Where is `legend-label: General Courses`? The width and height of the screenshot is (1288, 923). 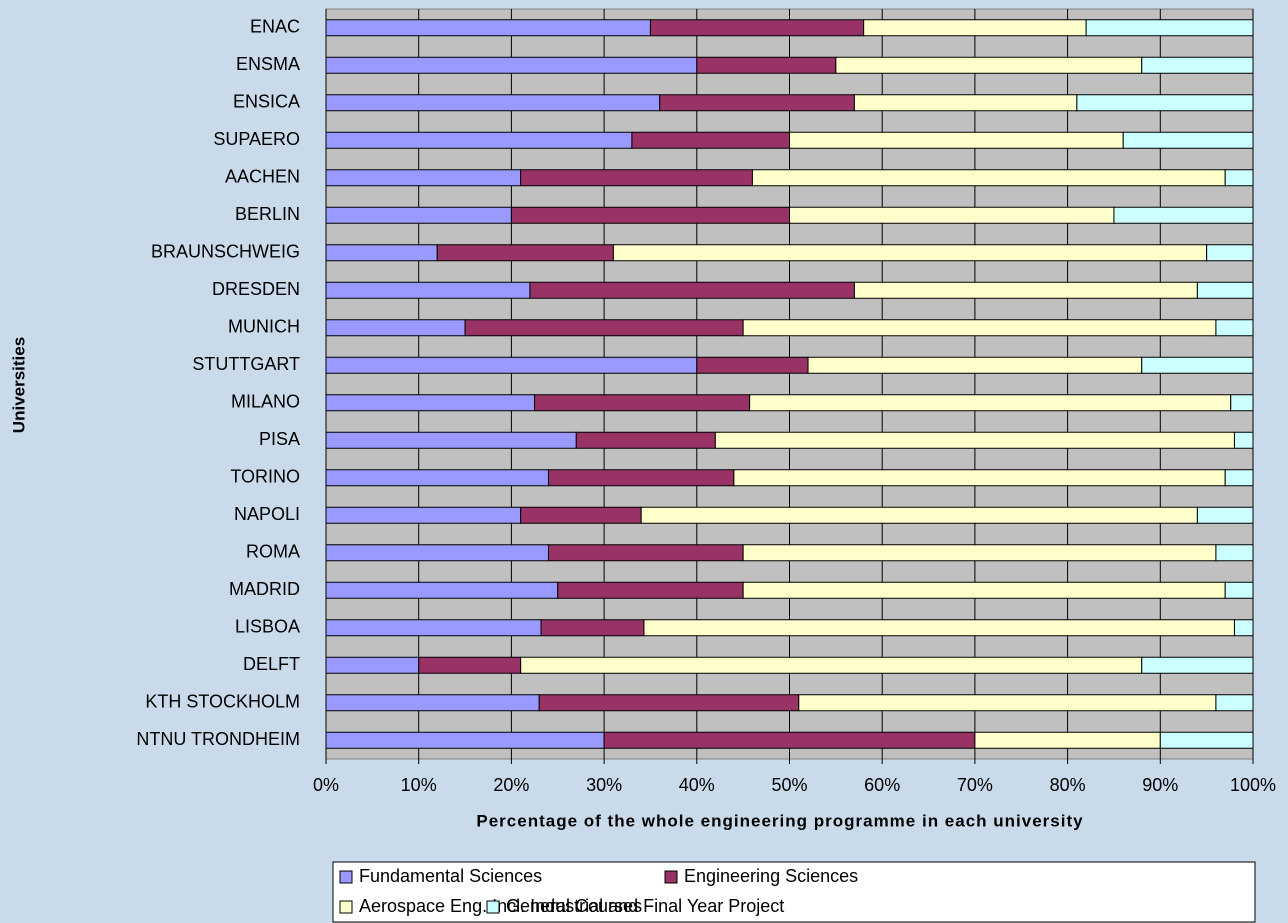 legend-label: General Courses is located at coordinates (574, 906).